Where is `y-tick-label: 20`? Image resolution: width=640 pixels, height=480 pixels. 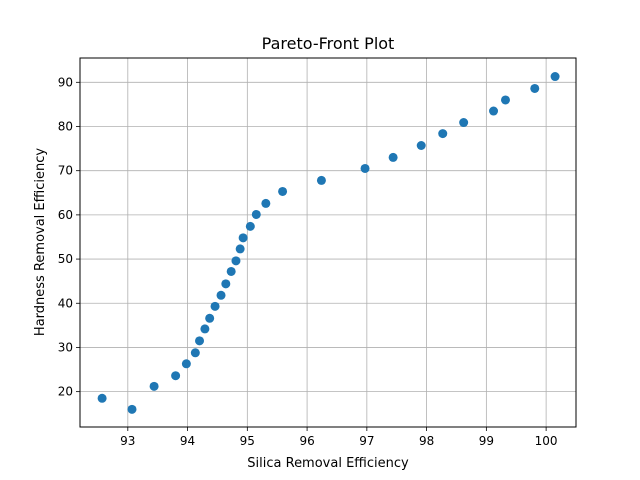 y-tick-label: 20 is located at coordinates (65, 392).